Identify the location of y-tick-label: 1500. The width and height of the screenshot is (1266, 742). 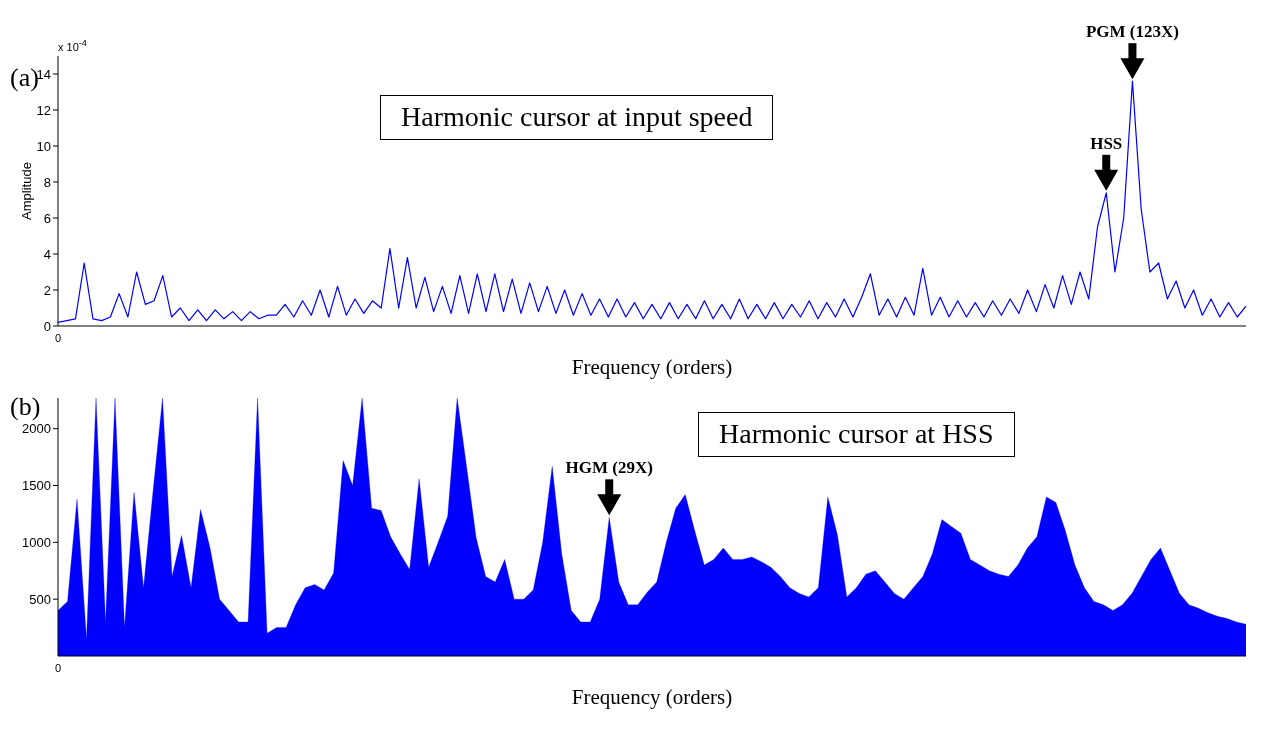
(36, 486).